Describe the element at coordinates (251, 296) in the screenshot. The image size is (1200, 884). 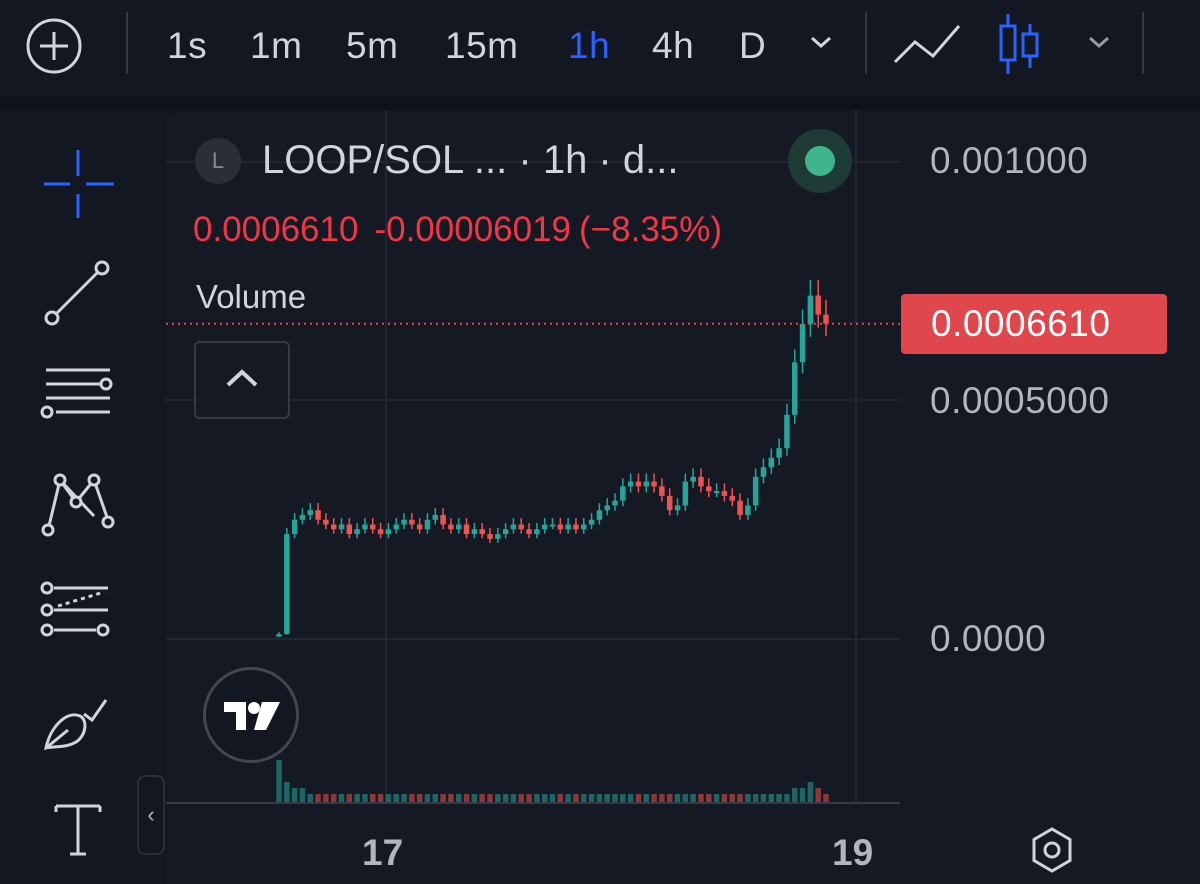
I see `volume-indicator-label: Volume` at that location.